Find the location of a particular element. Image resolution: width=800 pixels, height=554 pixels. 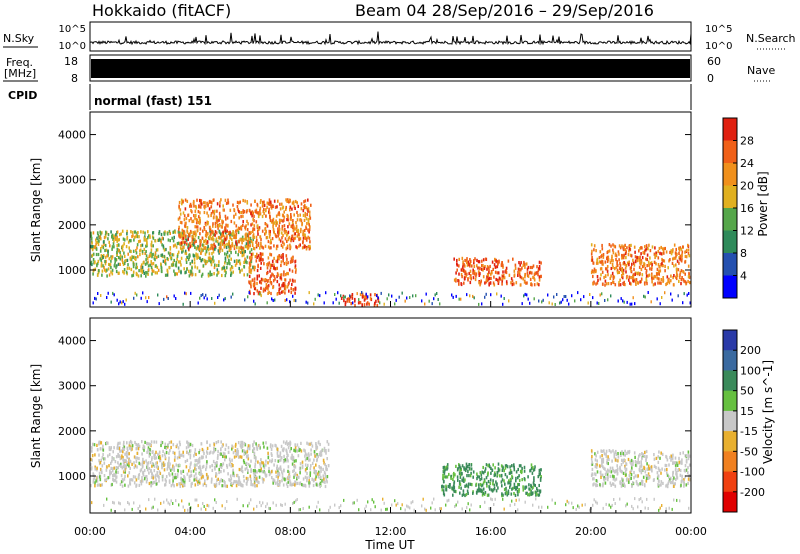

power-colorbar-label: Power [dB] is located at coordinates (763, 203).